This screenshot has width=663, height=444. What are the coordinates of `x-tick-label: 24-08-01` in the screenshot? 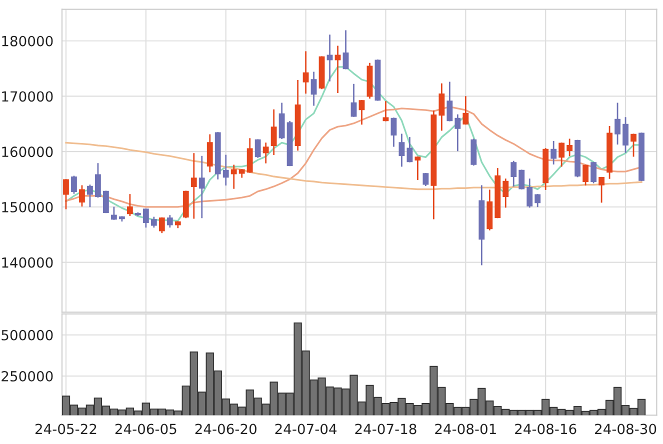 It's located at (465, 429).